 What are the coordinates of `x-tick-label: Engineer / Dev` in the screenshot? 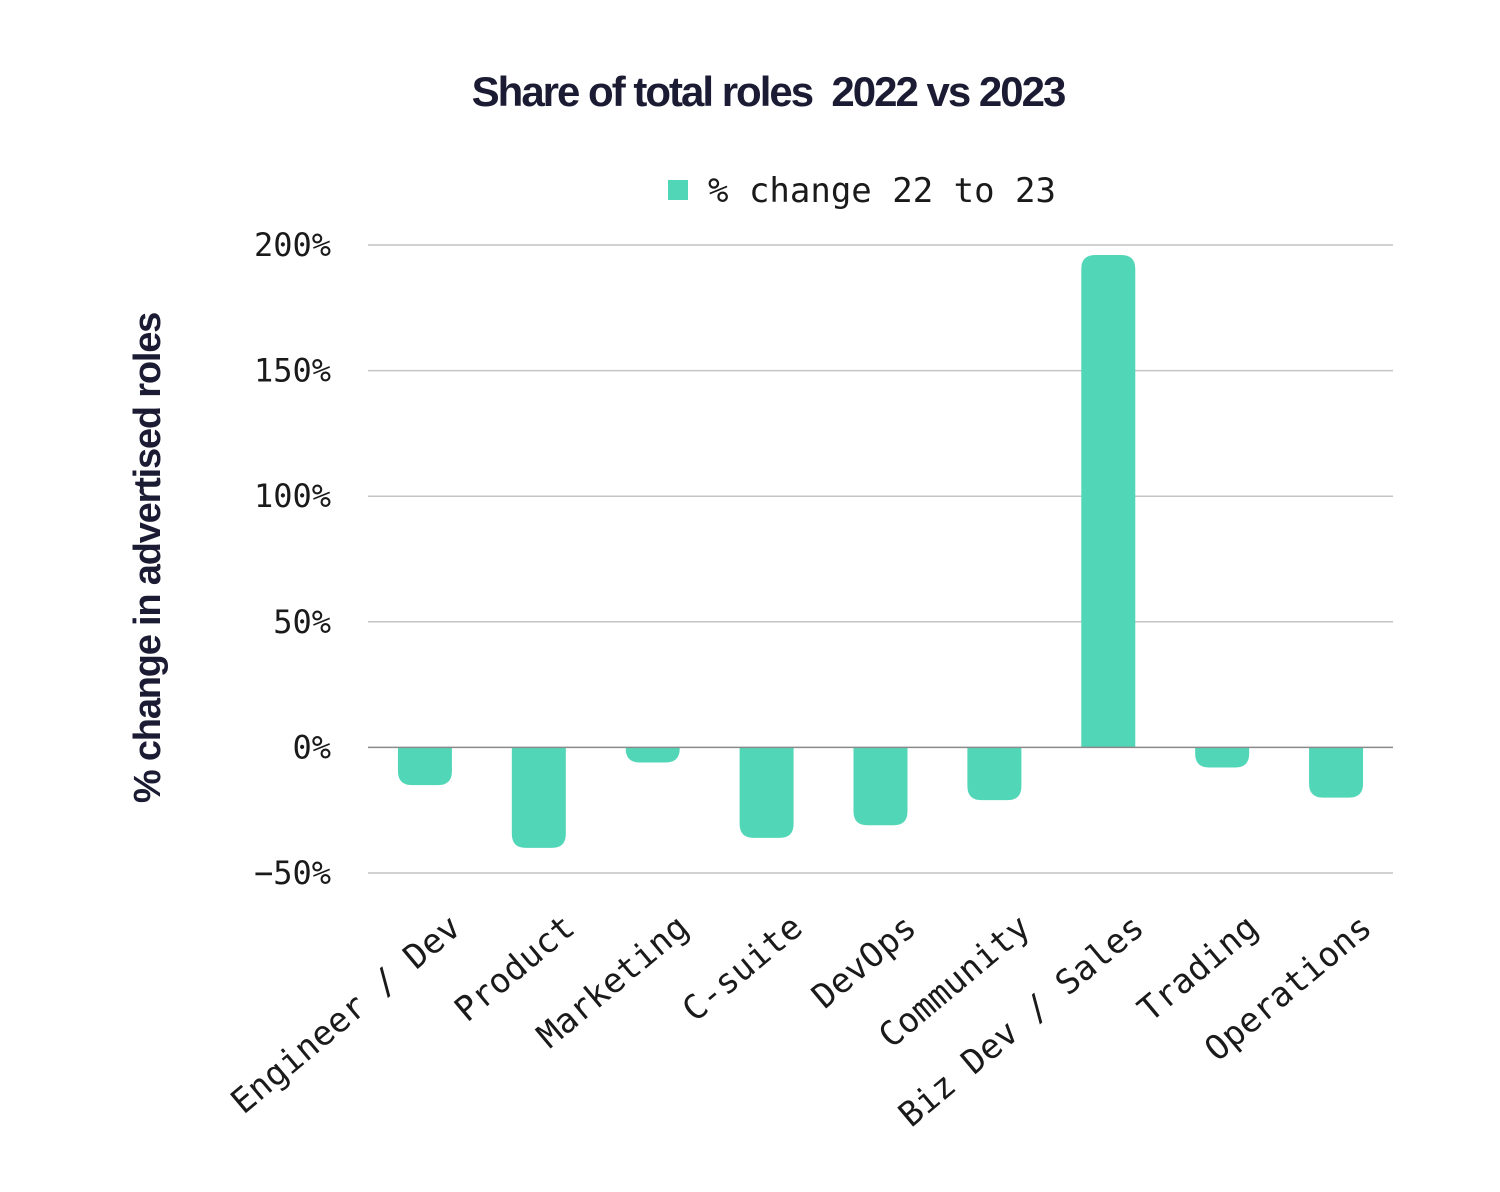 It's located at (345, 1014).